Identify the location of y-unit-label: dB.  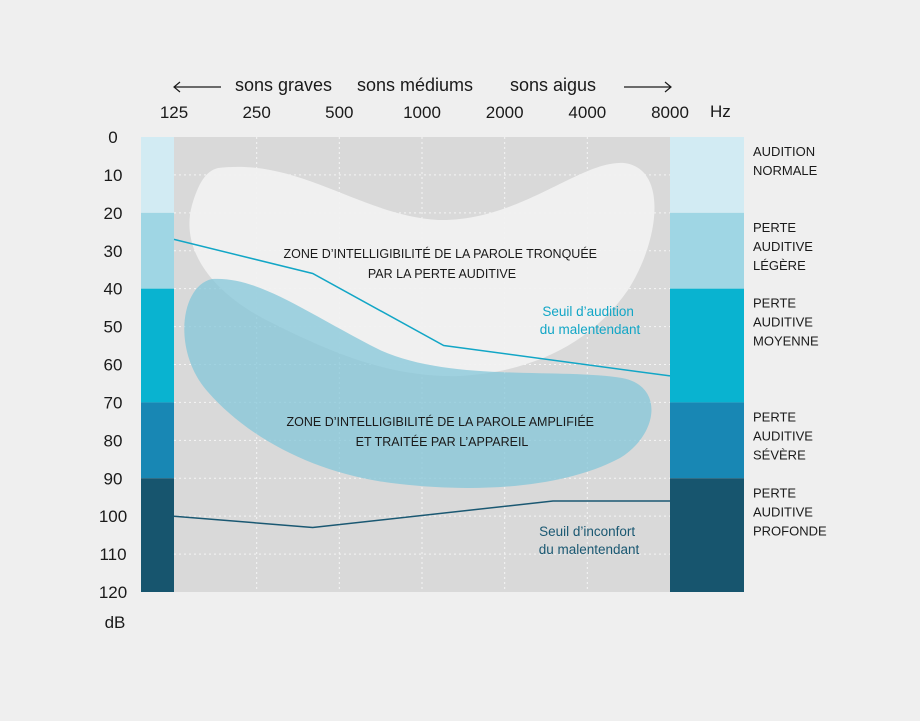
(115, 622).